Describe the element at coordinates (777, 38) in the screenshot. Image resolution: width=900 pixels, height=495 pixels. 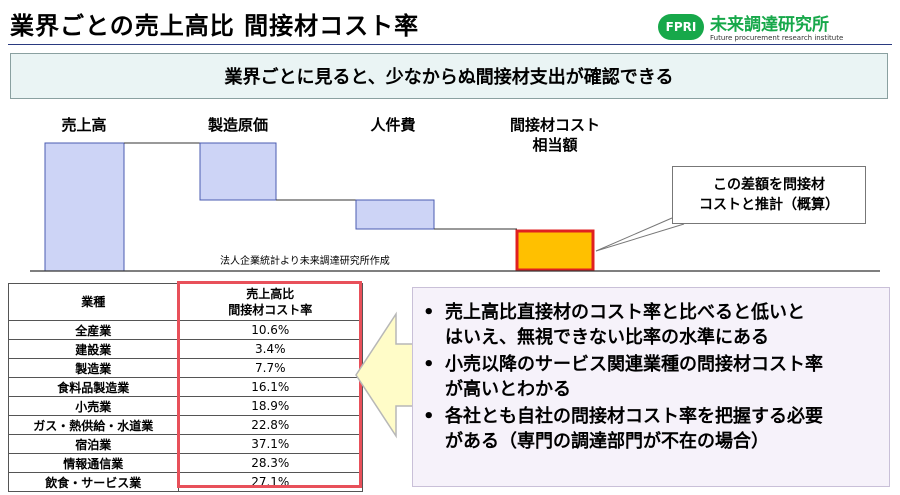
I see `logo-subtitle: Future procurement research institute` at that location.